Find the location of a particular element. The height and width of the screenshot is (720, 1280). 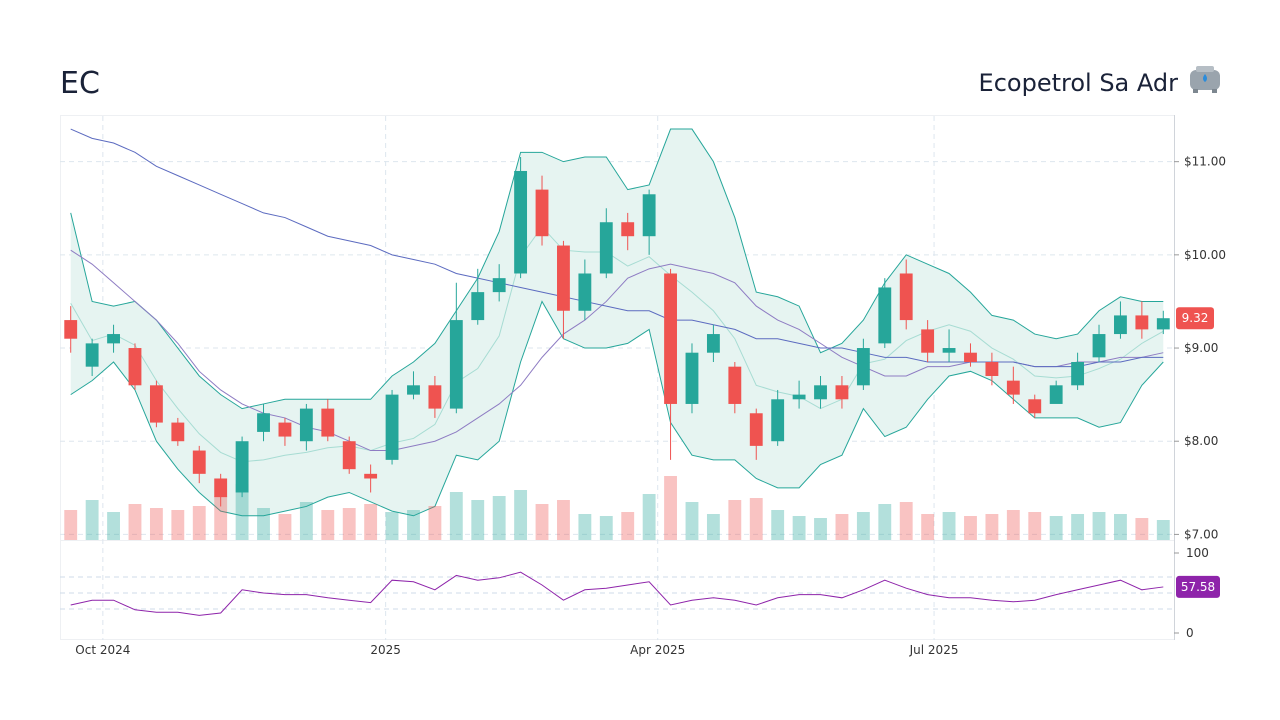

y-tick-label: $9.00 is located at coordinates (1201, 348).